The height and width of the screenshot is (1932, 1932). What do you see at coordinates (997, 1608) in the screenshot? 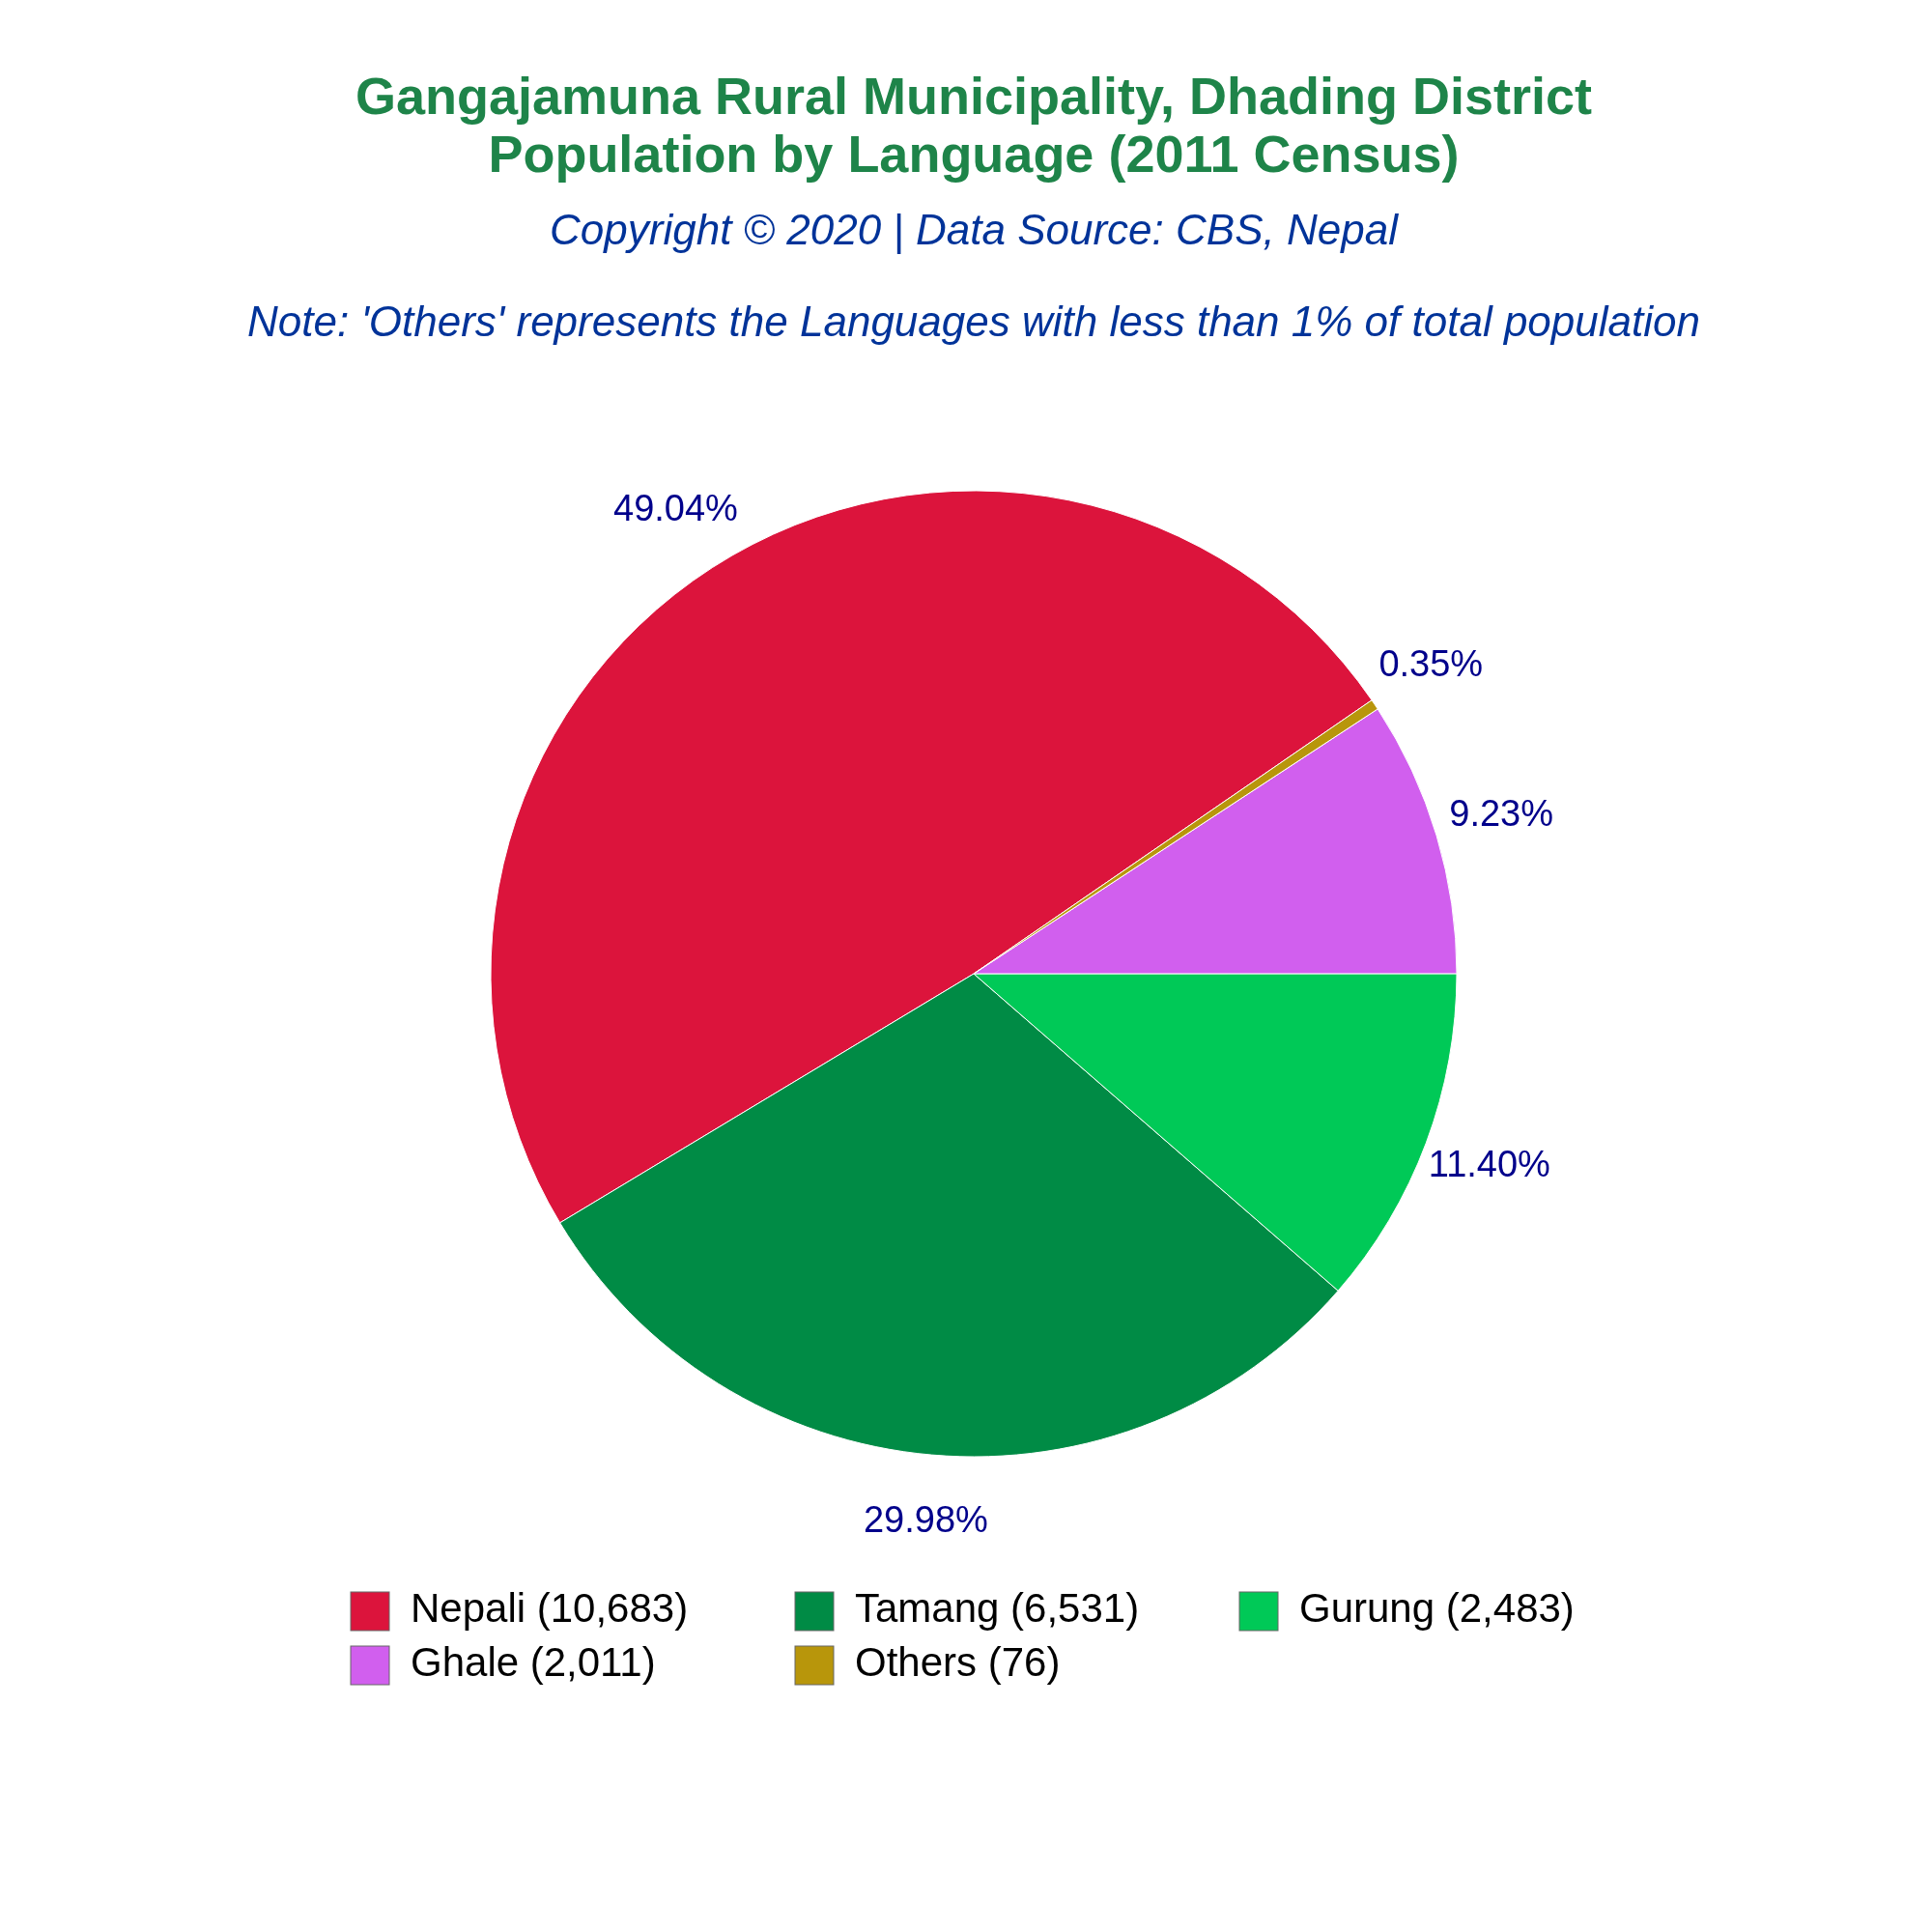
I see `legend-label: Tamang (6,531)` at bounding box center [997, 1608].